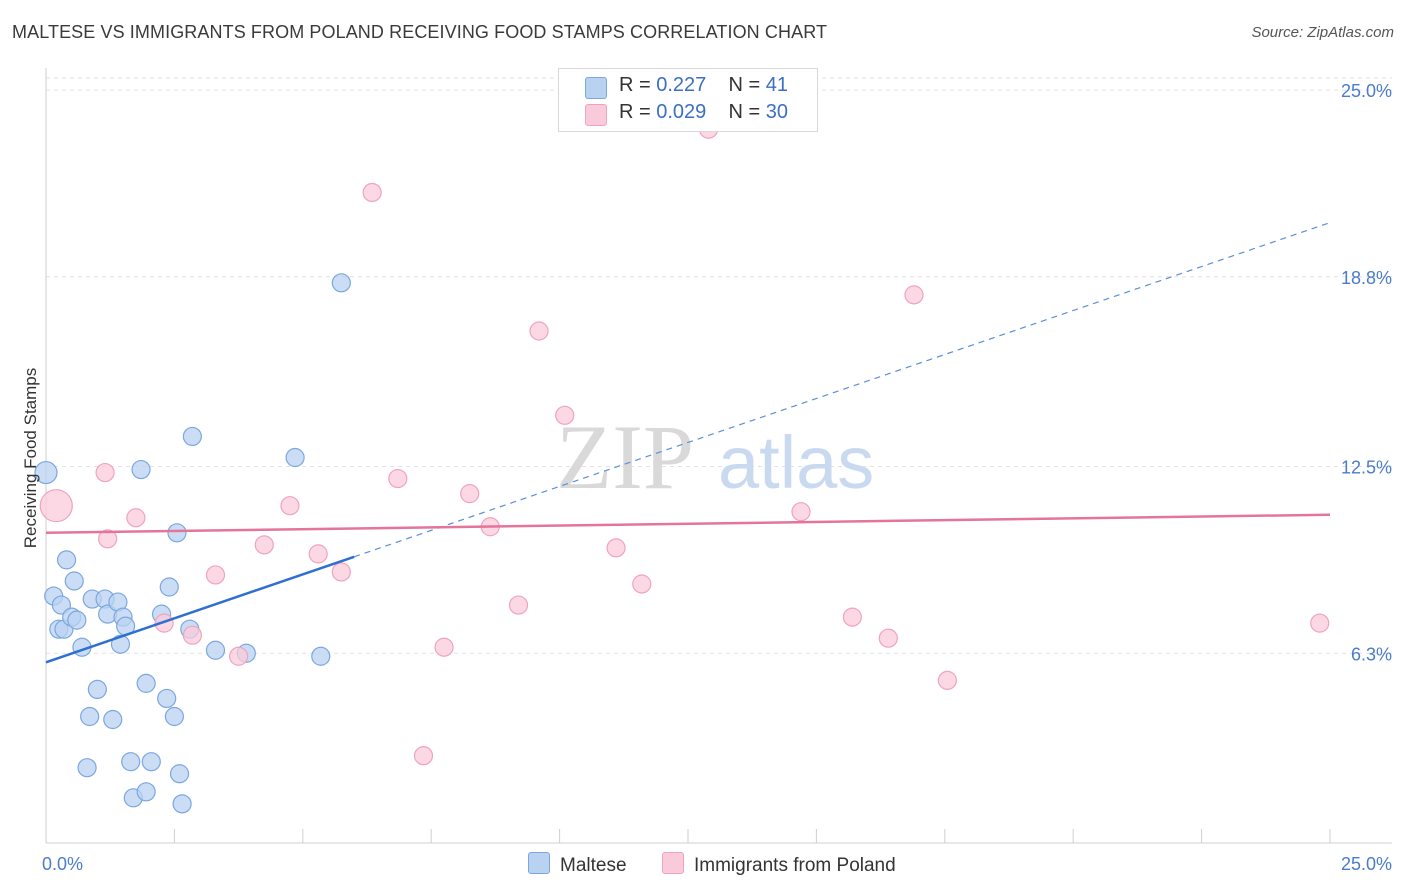  I want to click on y-tick-label: 12.5%, so click(1366, 468).